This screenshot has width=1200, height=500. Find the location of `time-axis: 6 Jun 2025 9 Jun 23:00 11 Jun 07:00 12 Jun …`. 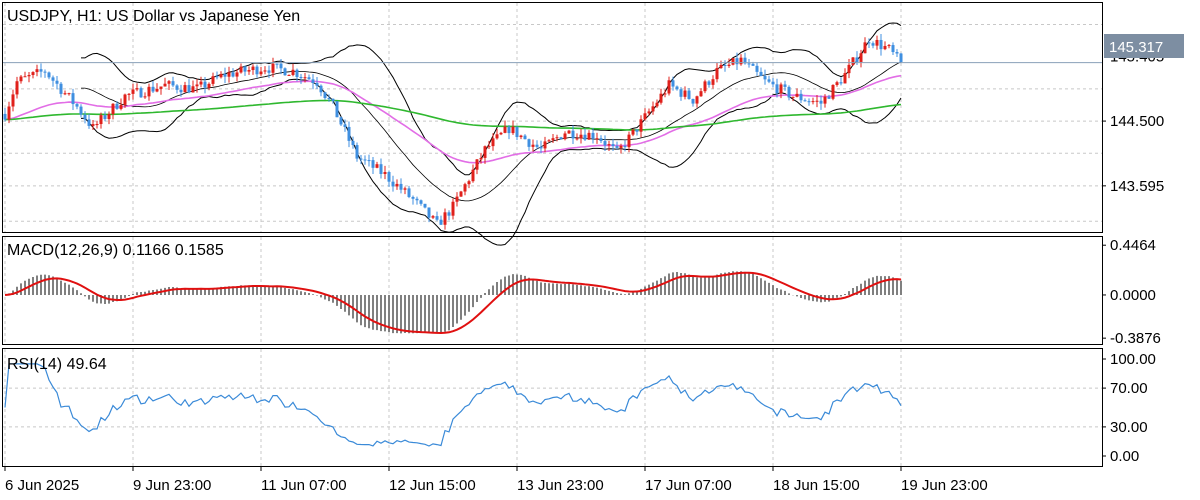

time-axis: 6 Jun 2025 9 Jun 23:00 11 Jun 07:00 12 Jun … is located at coordinates (496, 480).